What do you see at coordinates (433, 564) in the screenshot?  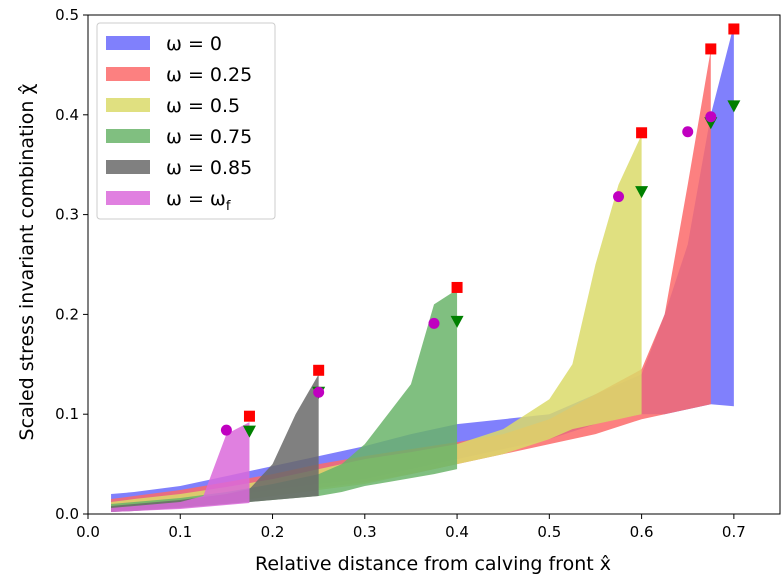 I see `x-axis-title: Relative distance from calving front x̂` at bounding box center [433, 564].